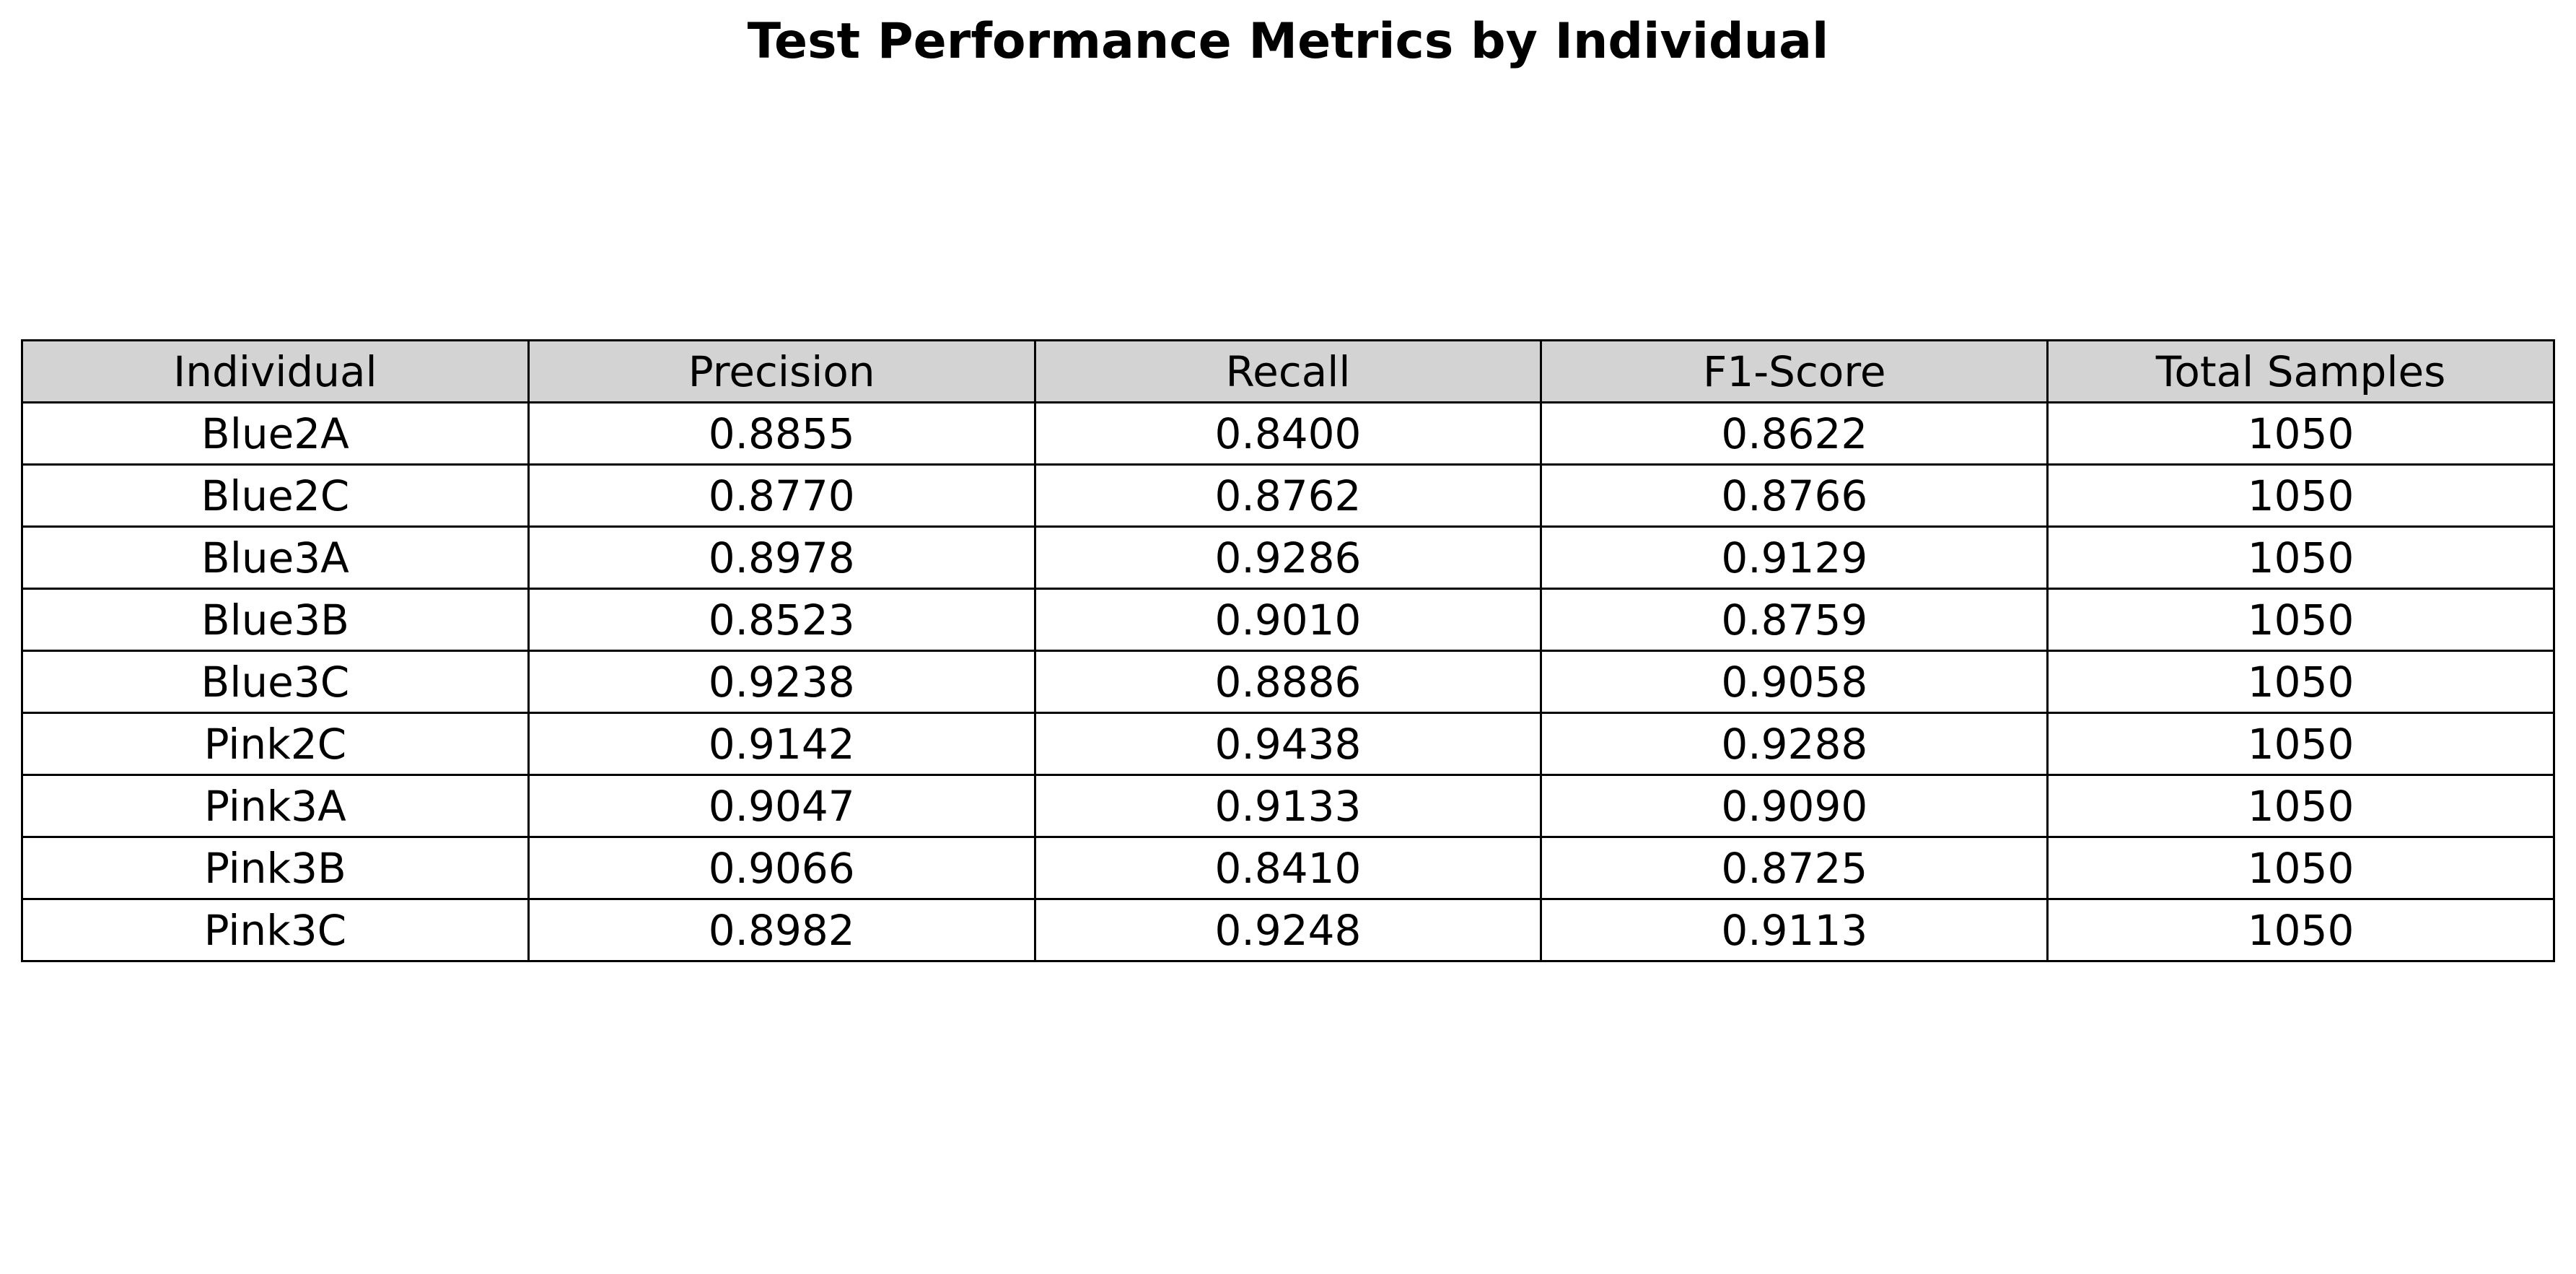 This screenshot has height=1274, width=2576. Describe the element at coordinates (781, 744) in the screenshot. I see `metric-cell: 0.9142` at that location.